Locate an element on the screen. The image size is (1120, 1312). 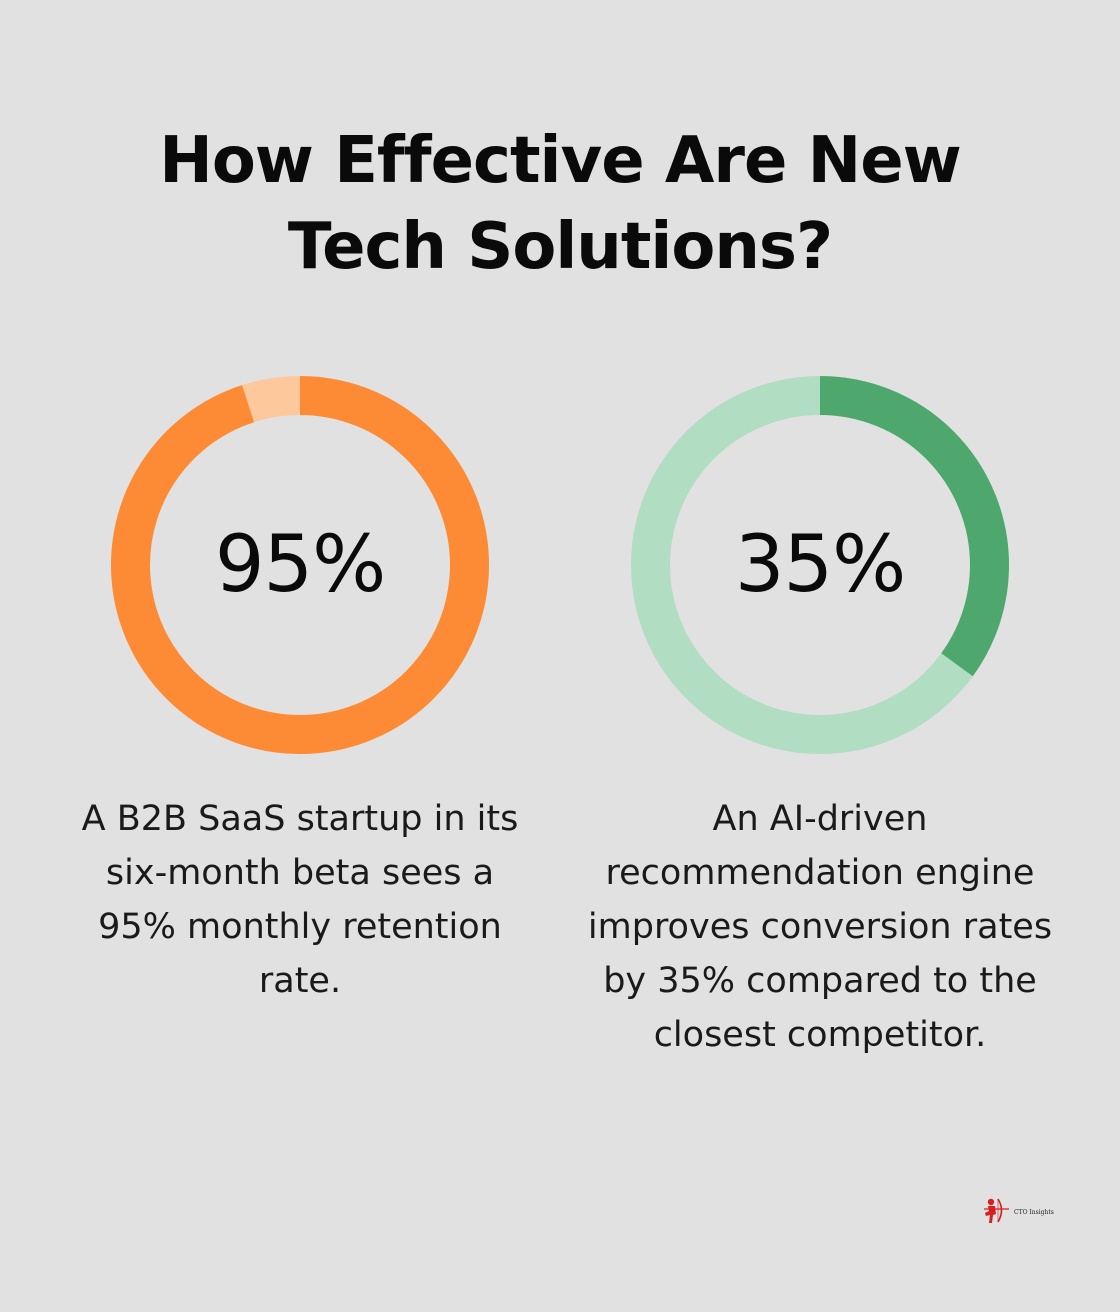
caption-line: An AI-driven is located at coordinates (820, 819).